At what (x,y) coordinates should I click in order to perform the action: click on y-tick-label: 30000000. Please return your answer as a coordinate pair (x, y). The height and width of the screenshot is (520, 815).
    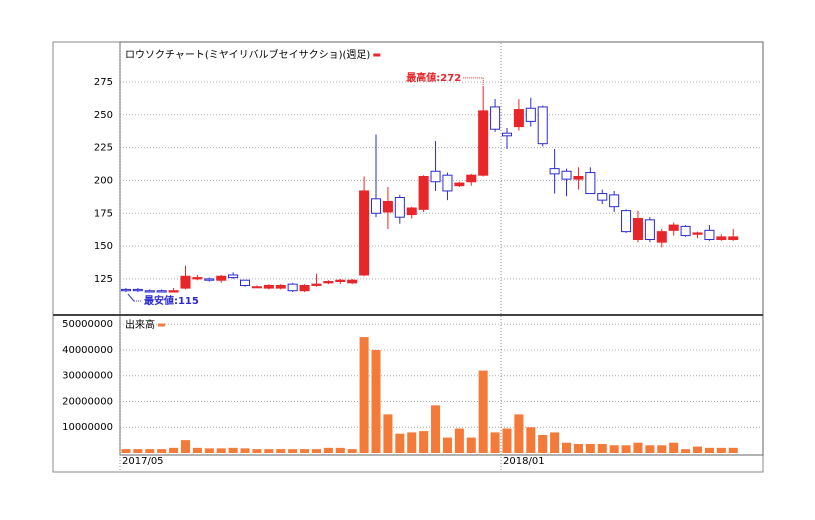
    Looking at the image, I should click on (87, 376).